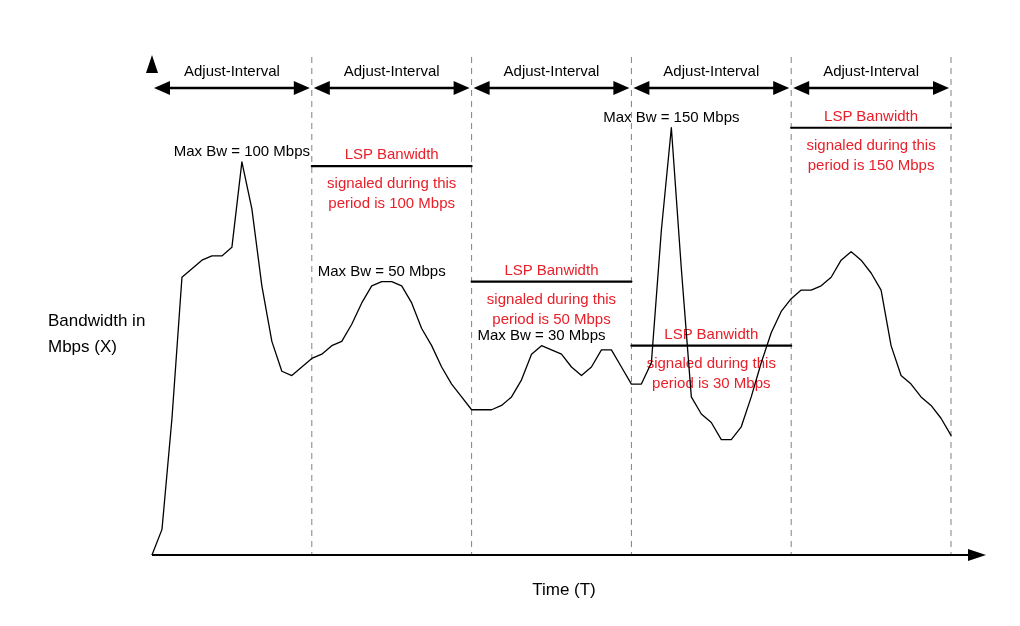  I want to click on x-axis-title: Time (T), so click(564, 589).